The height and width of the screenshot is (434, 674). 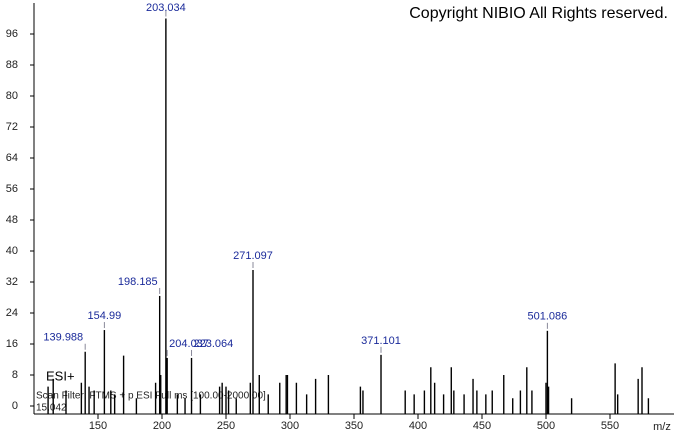 I want to click on retention-time: 15.042, so click(x=51, y=408).